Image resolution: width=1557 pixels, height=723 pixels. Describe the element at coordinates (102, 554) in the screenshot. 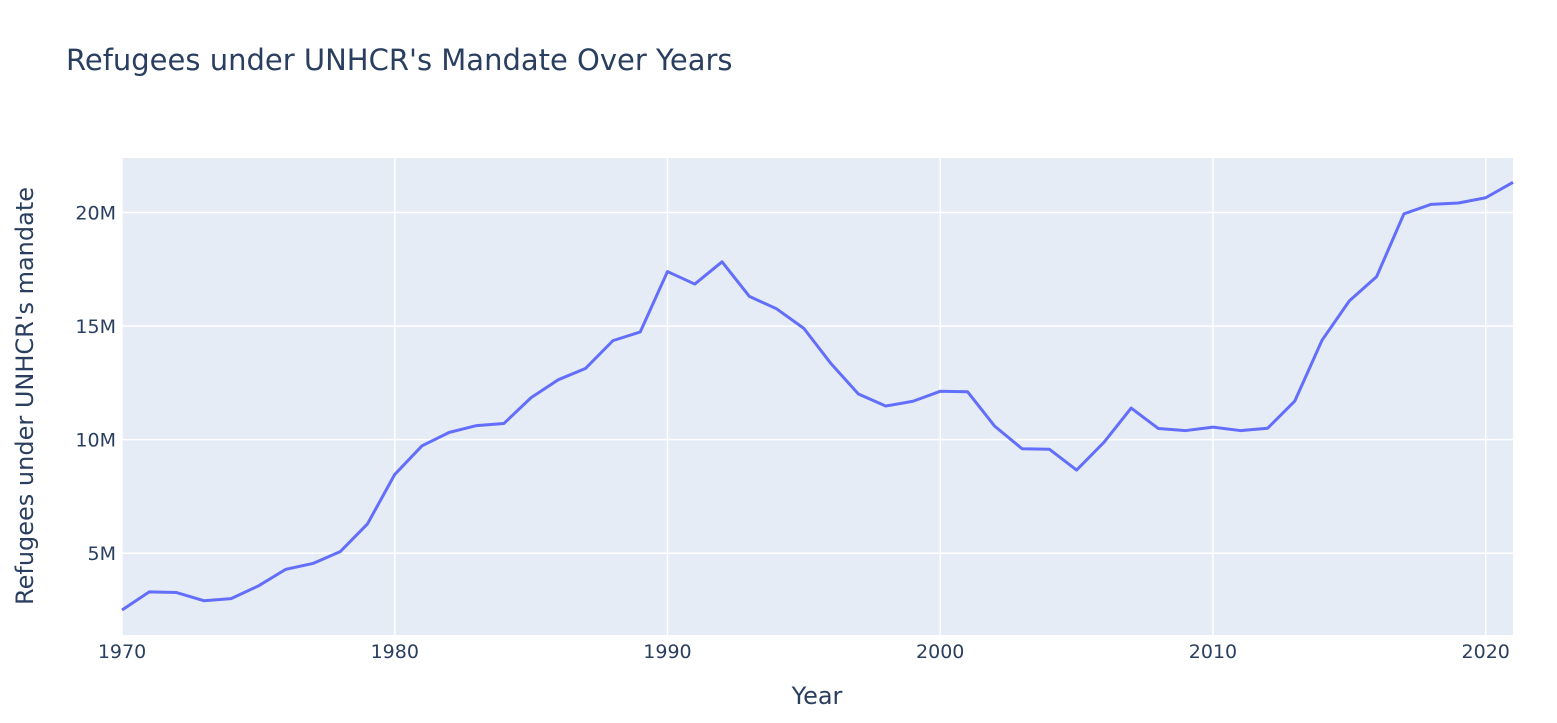

I see `y-tick-label: 5M` at that location.